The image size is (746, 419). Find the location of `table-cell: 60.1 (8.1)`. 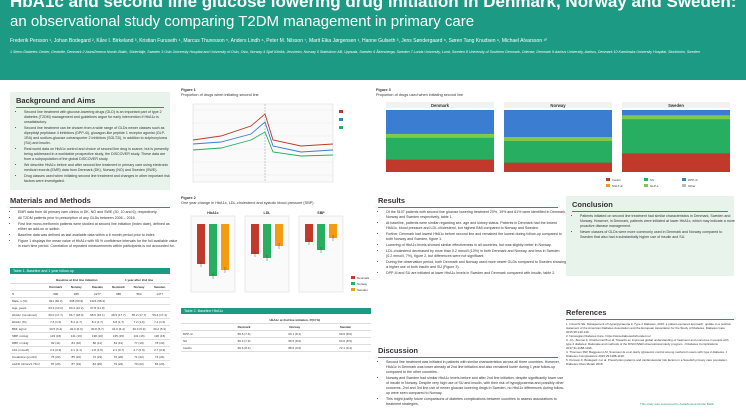

table-cell: 60.1 (8.1) is located at coordinates (295, 334).